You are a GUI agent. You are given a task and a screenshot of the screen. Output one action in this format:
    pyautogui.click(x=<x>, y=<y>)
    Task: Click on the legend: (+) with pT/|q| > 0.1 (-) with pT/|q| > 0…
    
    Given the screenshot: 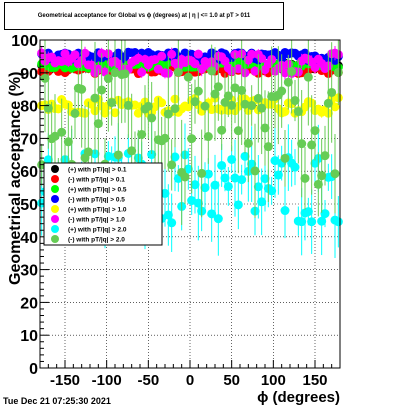 What is the action you would take?
    pyautogui.click(x=103, y=204)
    